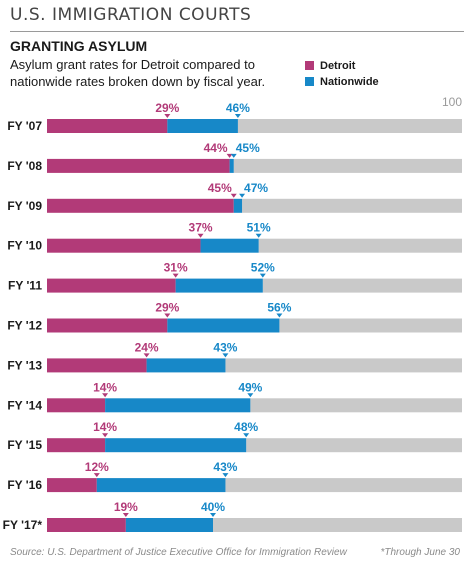 This screenshot has width=474, height=572. Describe the element at coordinates (79, 46) in the screenshot. I see `chart-title: GRANTING ASYLUM` at that location.